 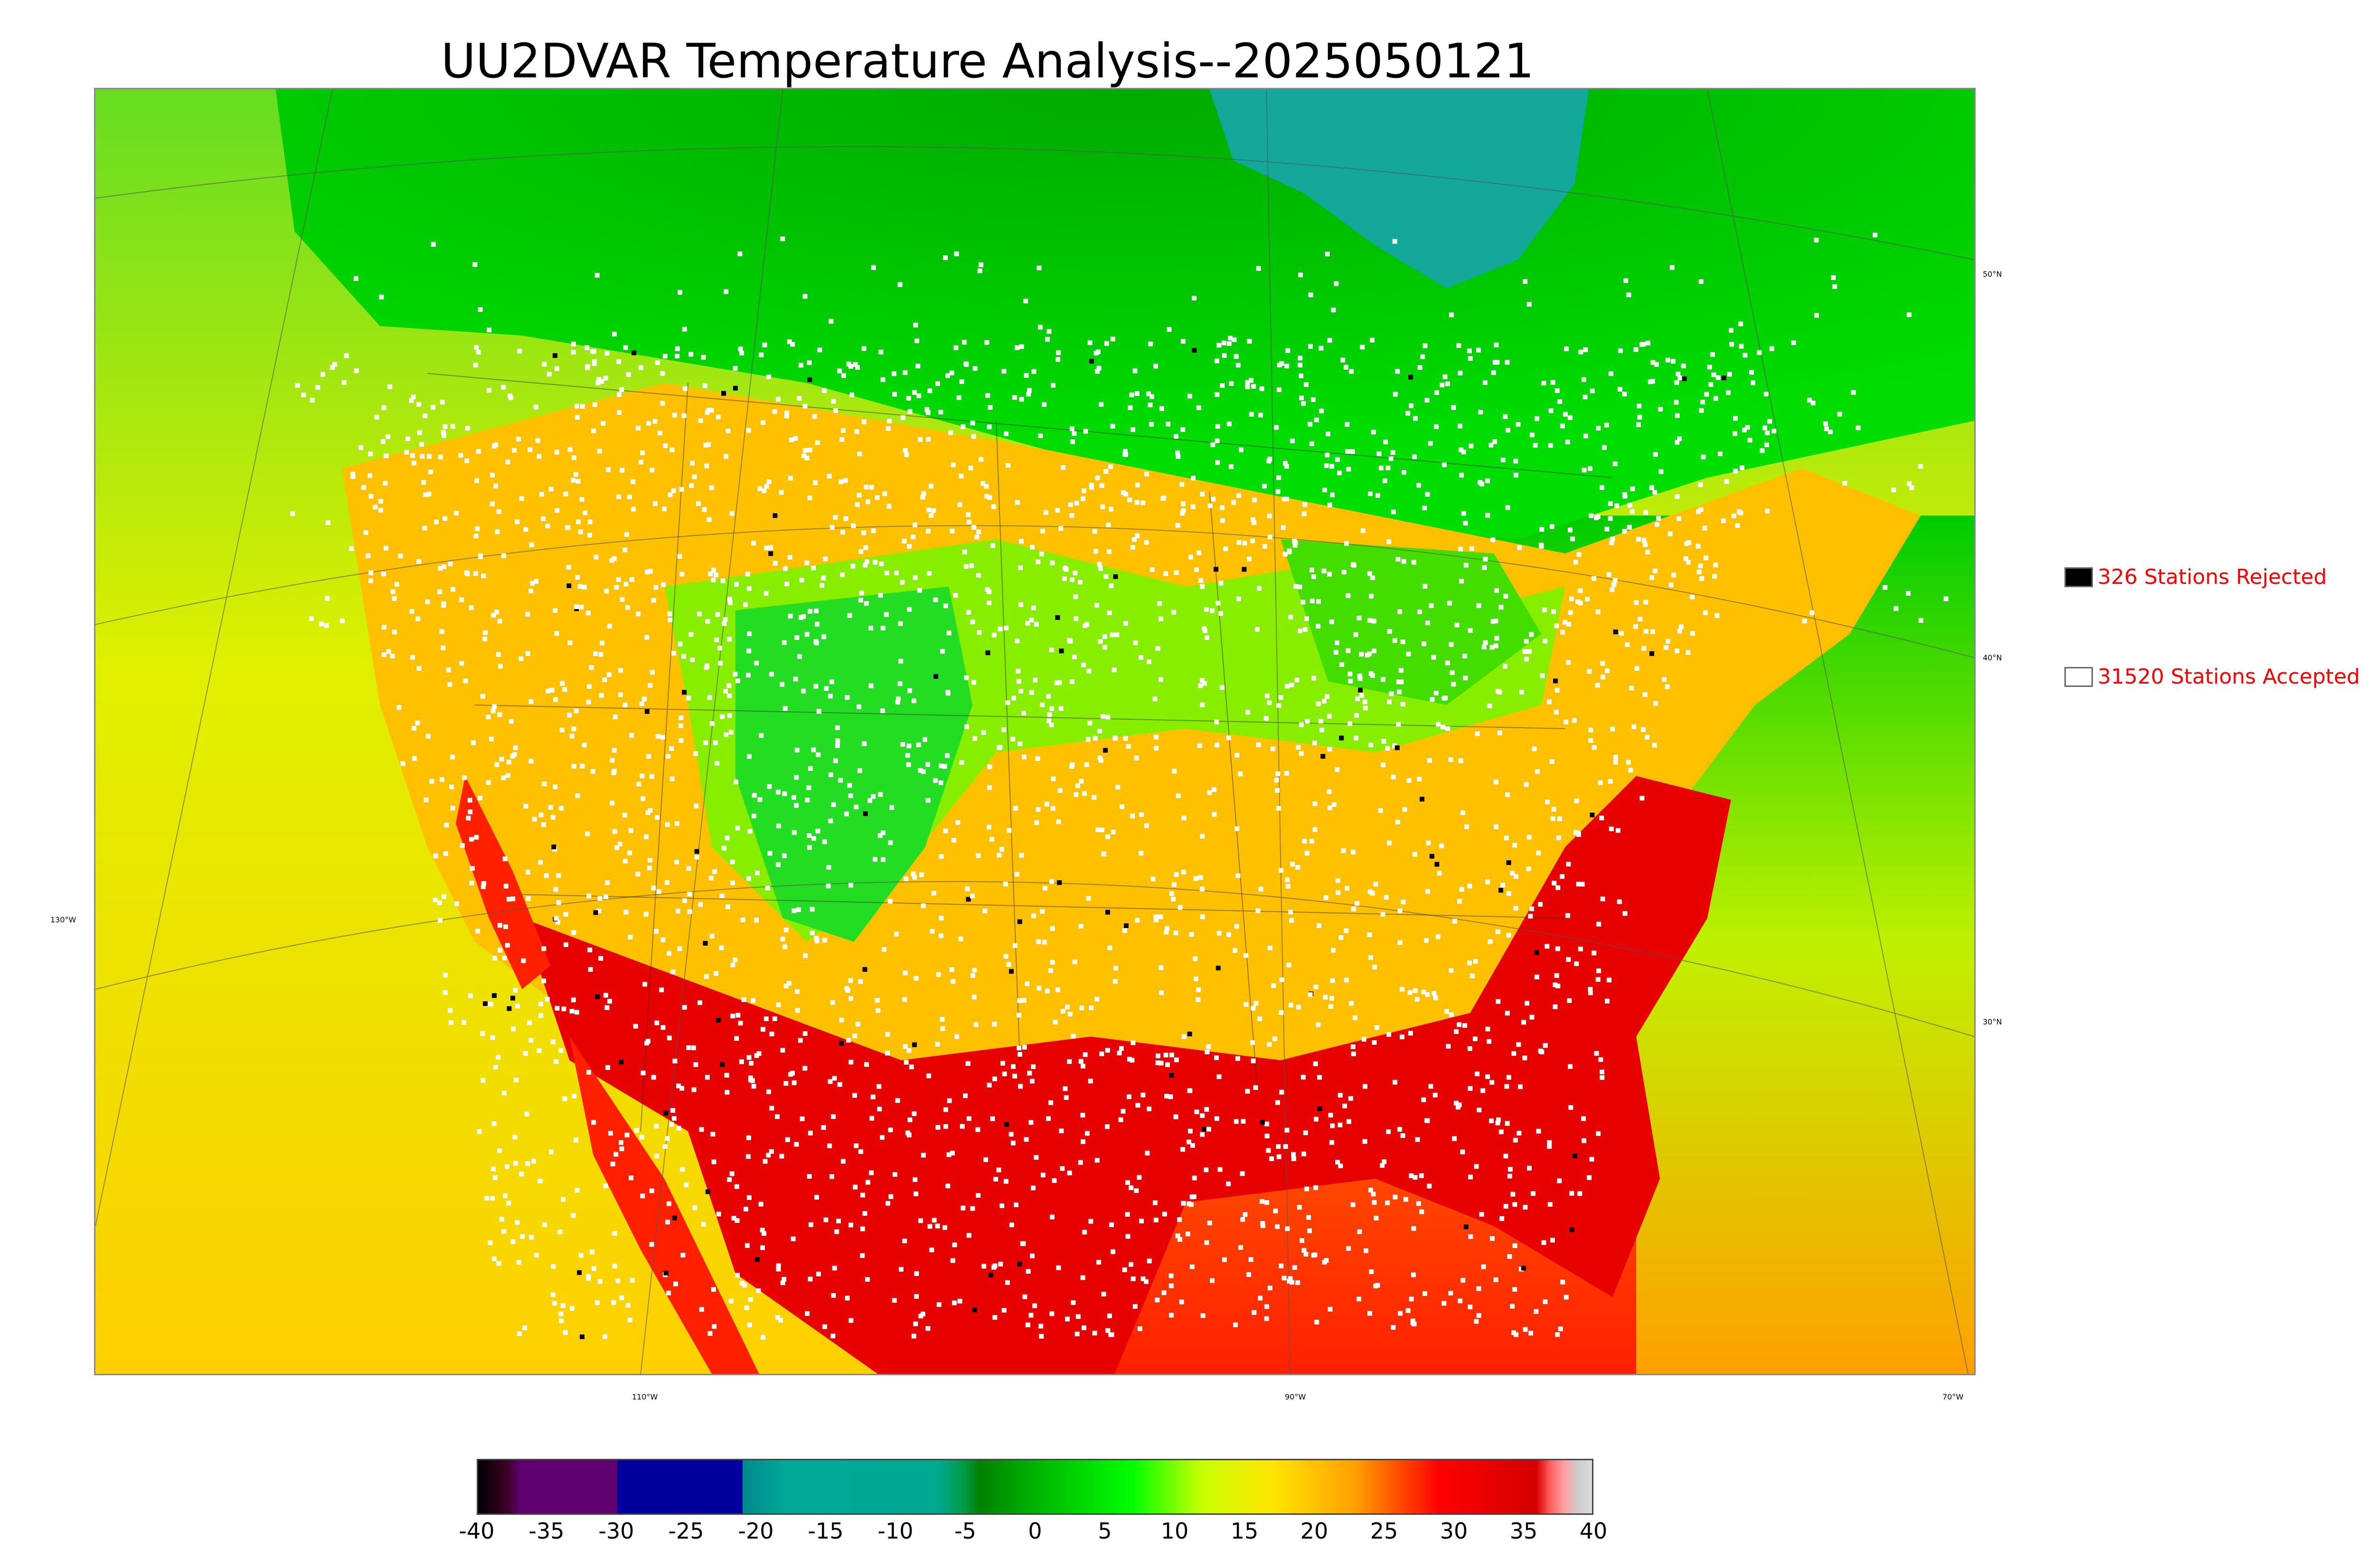 I want to click on colorbar-tick: 0, so click(x=1035, y=1531).